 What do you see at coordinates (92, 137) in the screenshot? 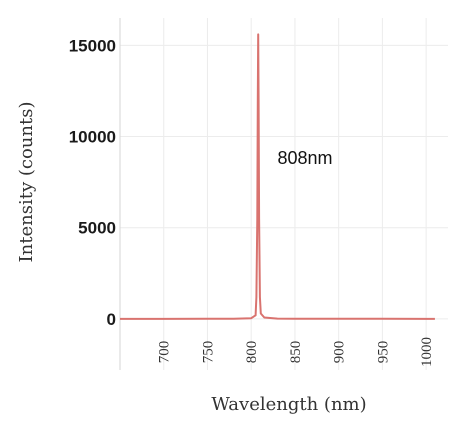
I see `y-tick-label: 10000` at bounding box center [92, 137].